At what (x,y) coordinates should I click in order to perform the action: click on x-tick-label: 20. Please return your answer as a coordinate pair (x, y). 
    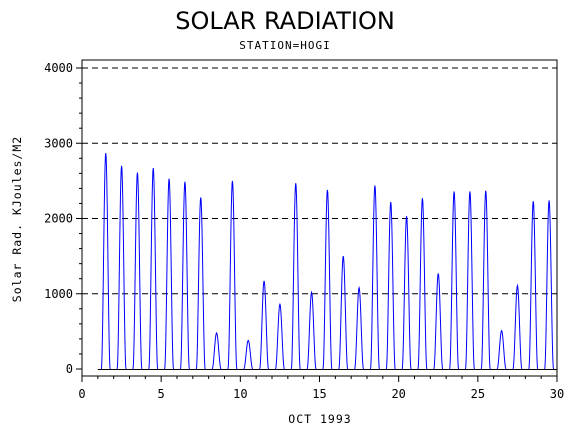
    Looking at the image, I should click on (398, 394).